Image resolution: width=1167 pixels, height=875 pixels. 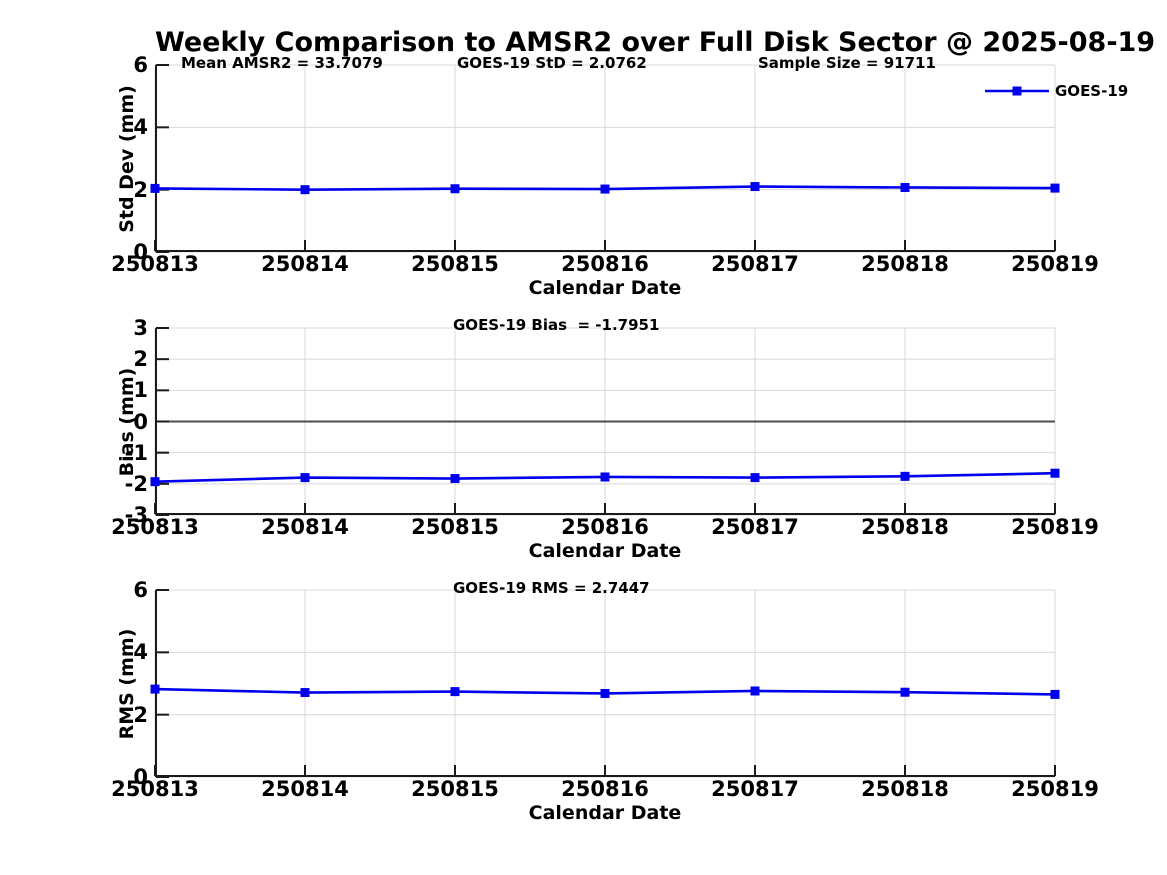 What do you see at coordinates (136, 452) in the screenshot?
I see `y-tick-label: -1` at bounding box center [136, 452].